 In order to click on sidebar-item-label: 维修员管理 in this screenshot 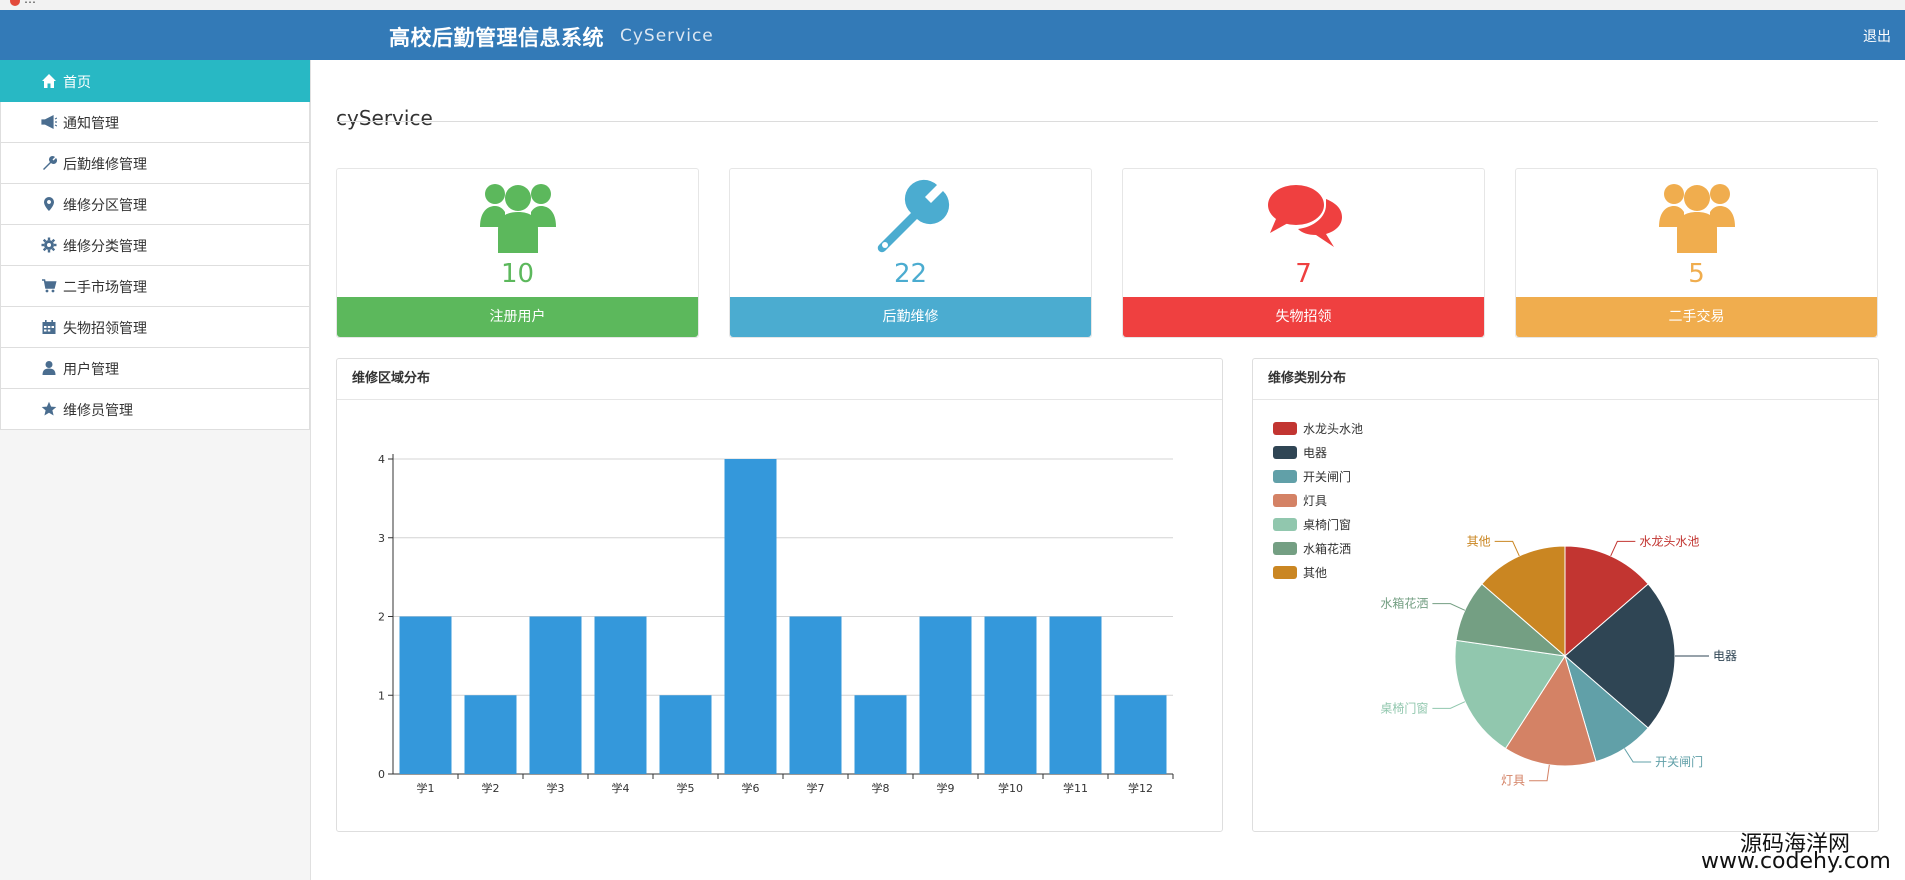, I will do `click(98, 411)`.